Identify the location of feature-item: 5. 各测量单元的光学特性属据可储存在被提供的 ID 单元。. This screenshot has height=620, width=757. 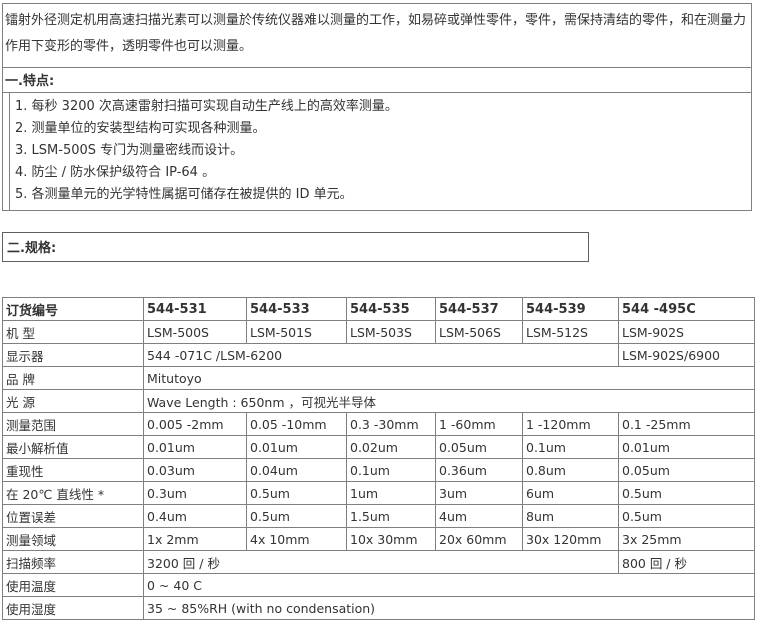
(184, 194).